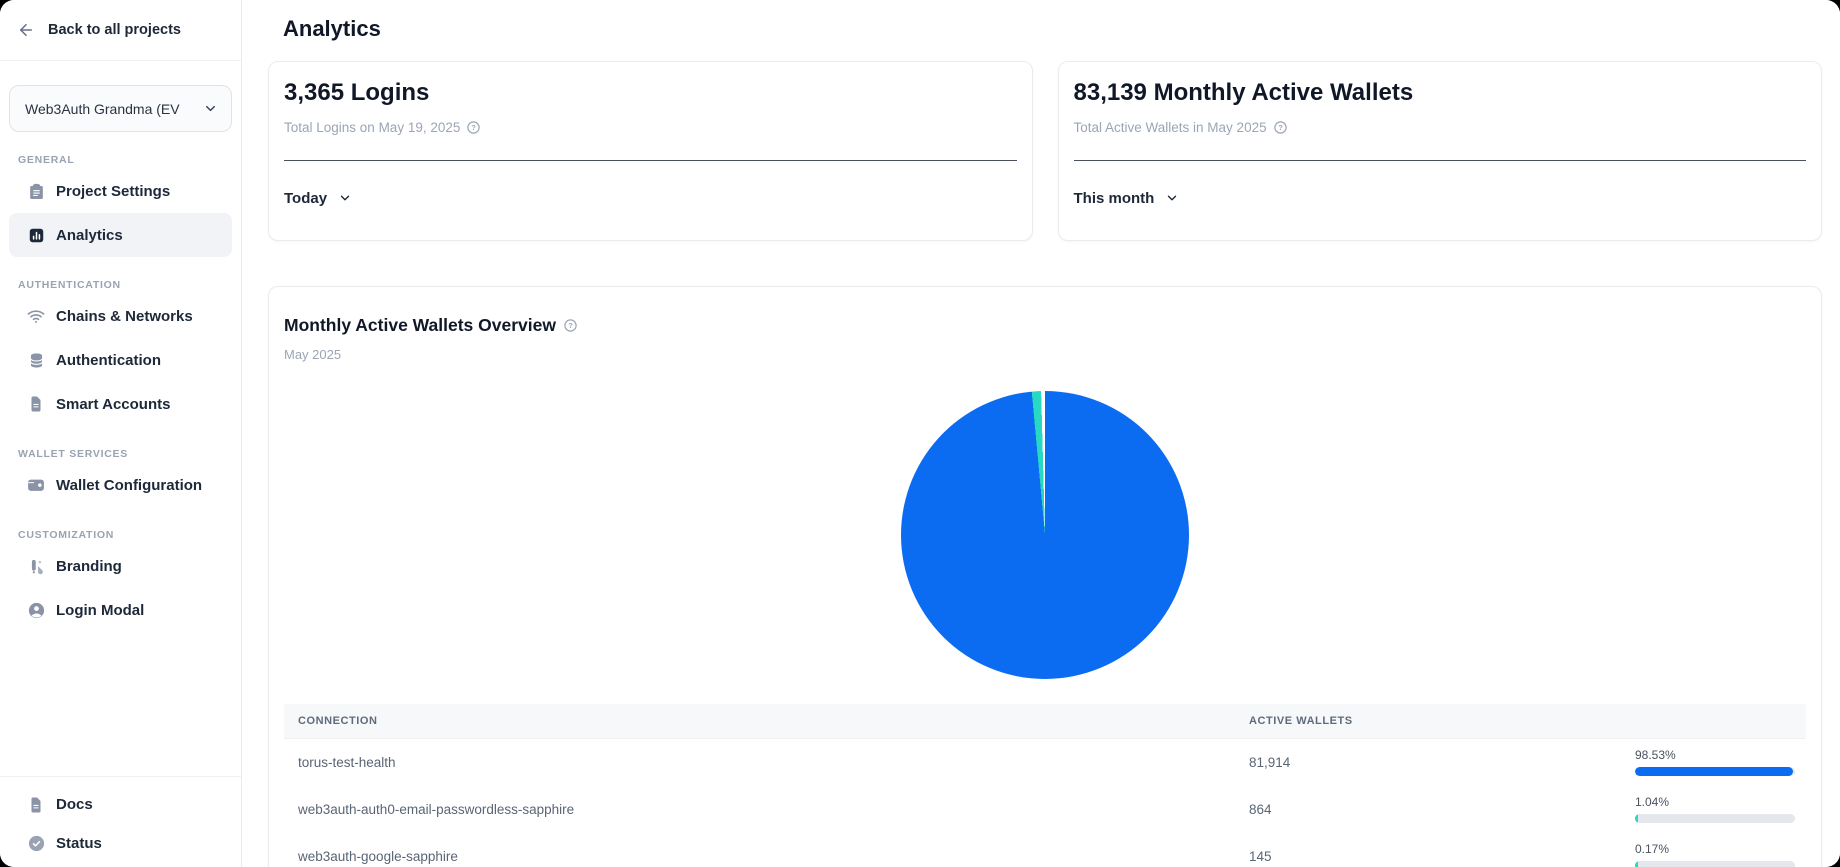  What do you see at coordinates (313, 354) in the screenshot?
I see `overview-subtitle: May 2025` at bounding box center [313, 354].